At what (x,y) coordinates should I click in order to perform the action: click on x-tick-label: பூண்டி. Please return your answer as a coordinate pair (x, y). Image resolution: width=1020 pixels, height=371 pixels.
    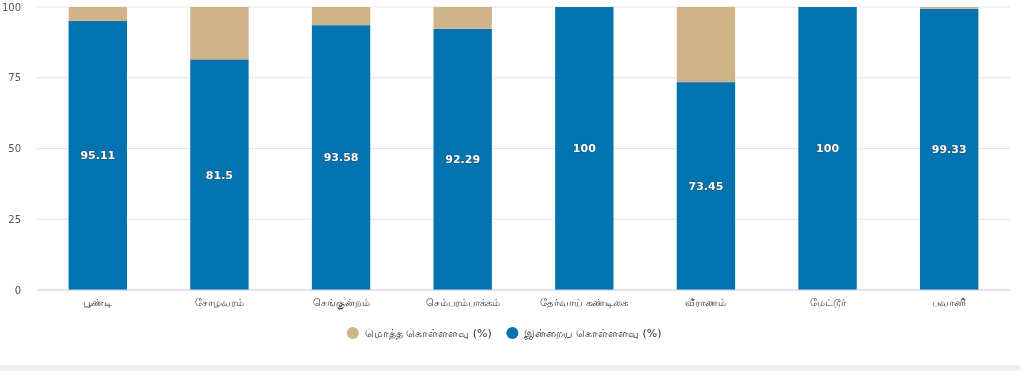
    Looking at the image, I should click on (98, 302).